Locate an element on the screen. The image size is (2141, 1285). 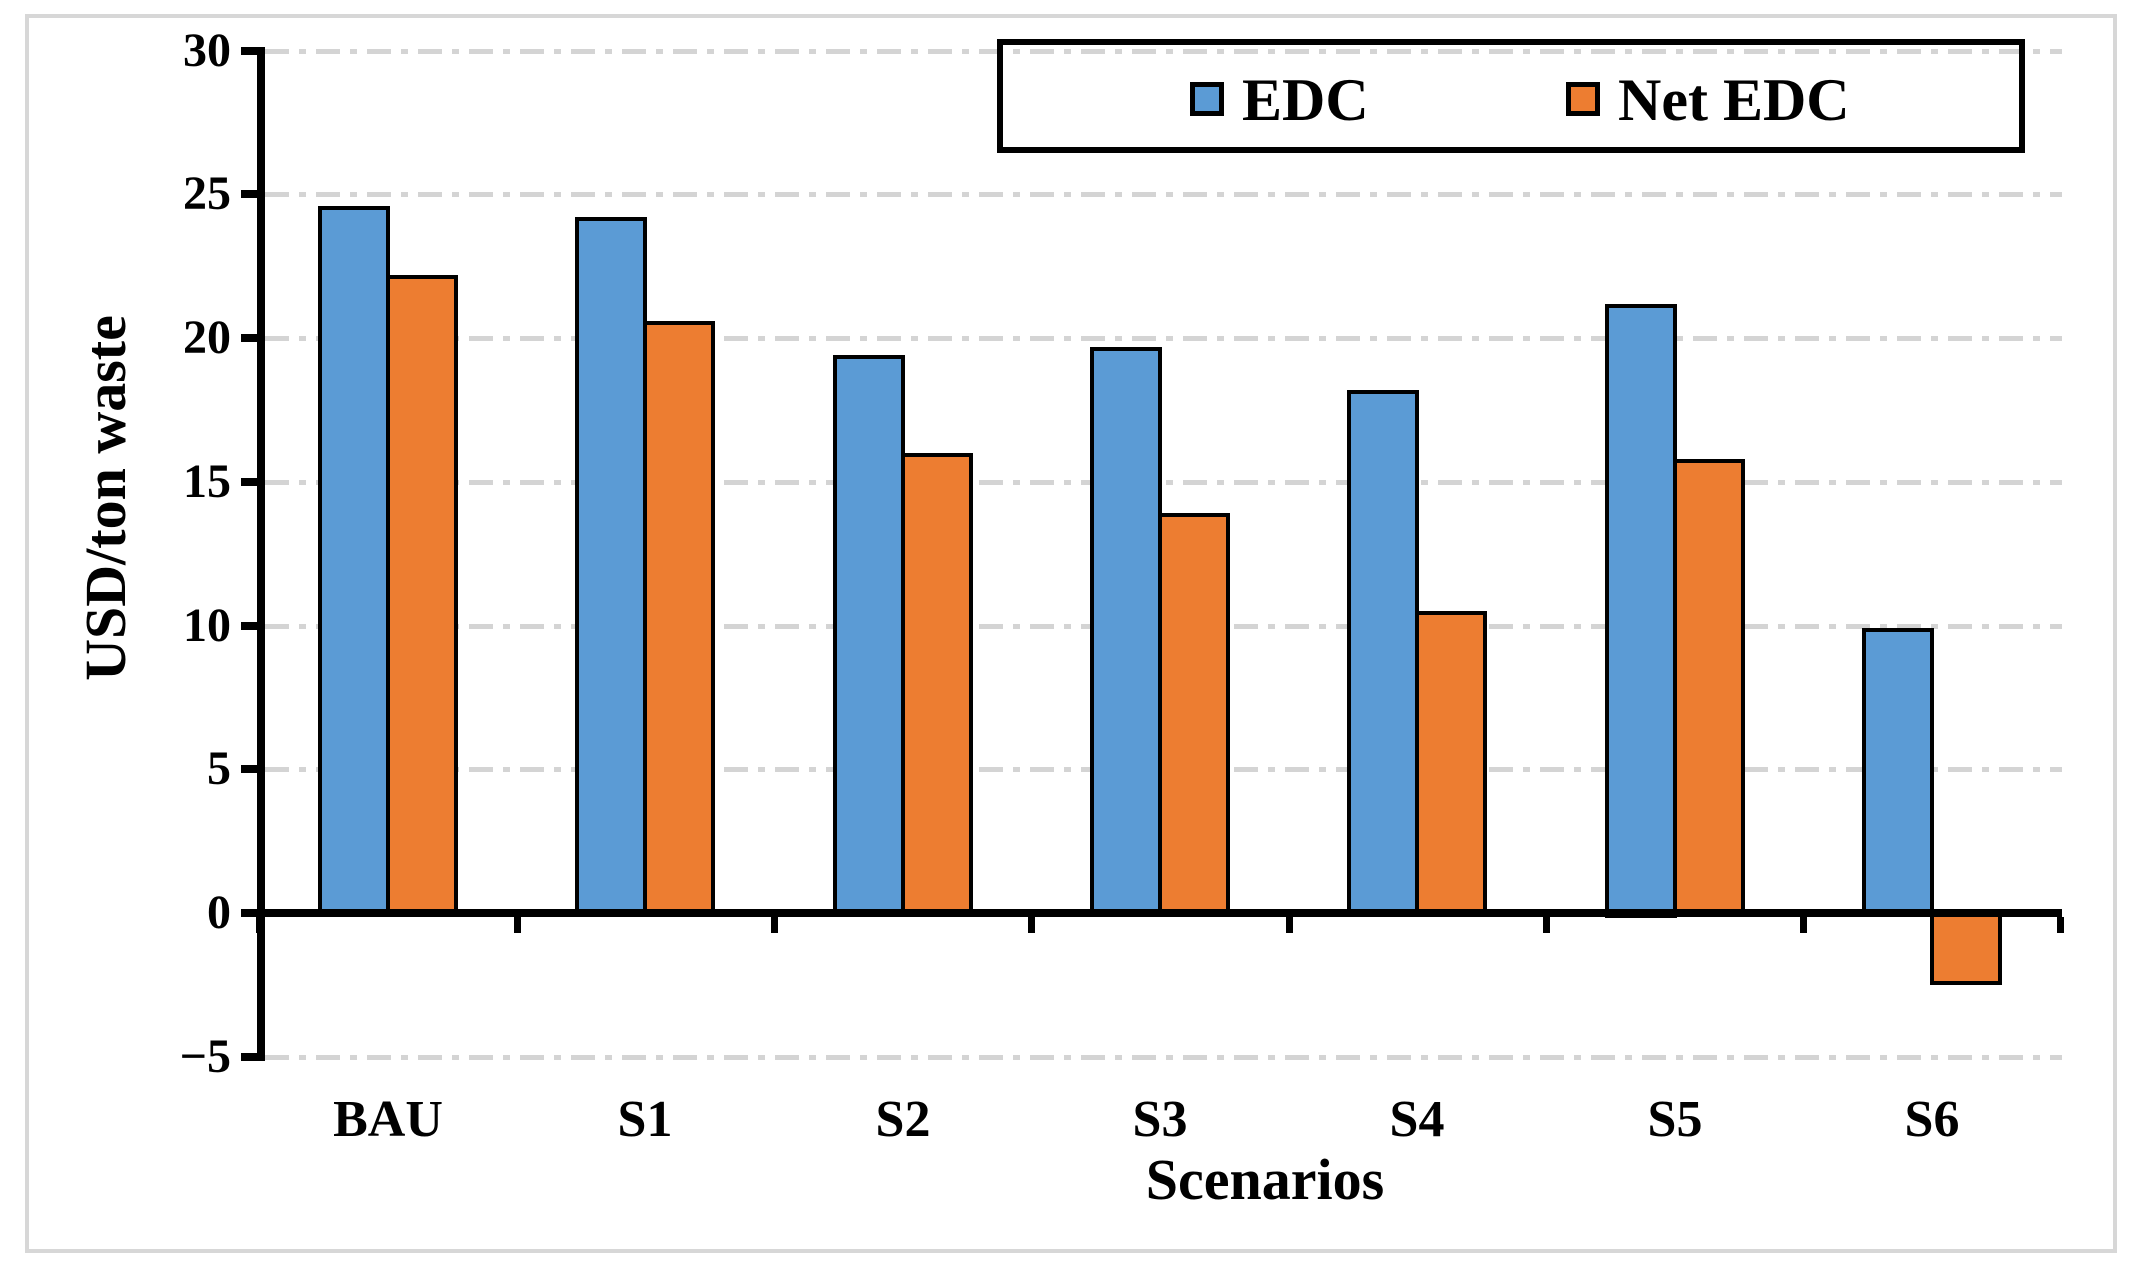
bar-net-edc-S1 is located at coordinates (679, 619).